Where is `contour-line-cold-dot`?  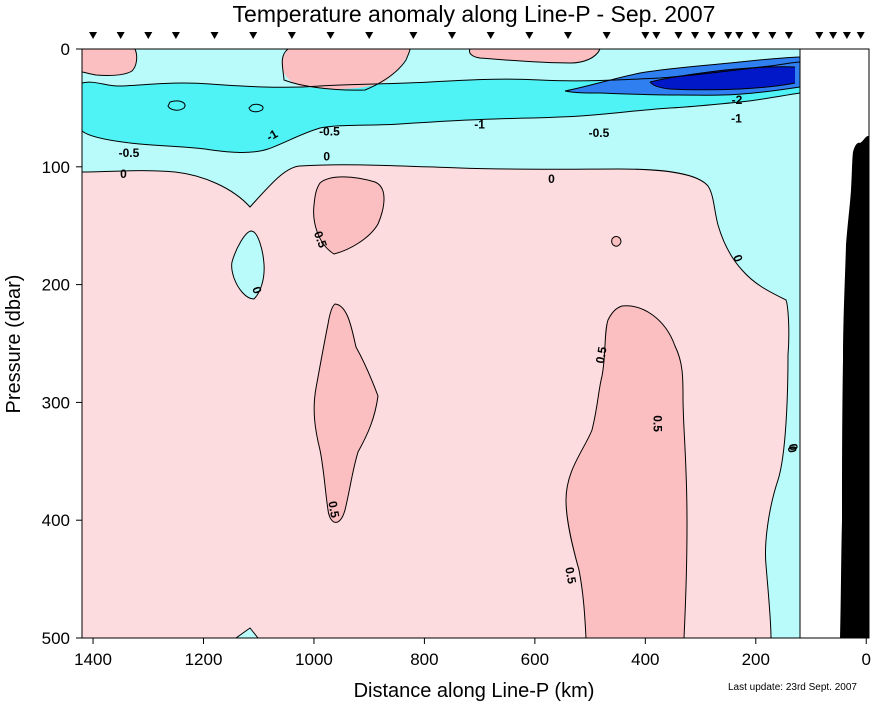
contour-line-cold-dot is located at coordinates (248, 265).